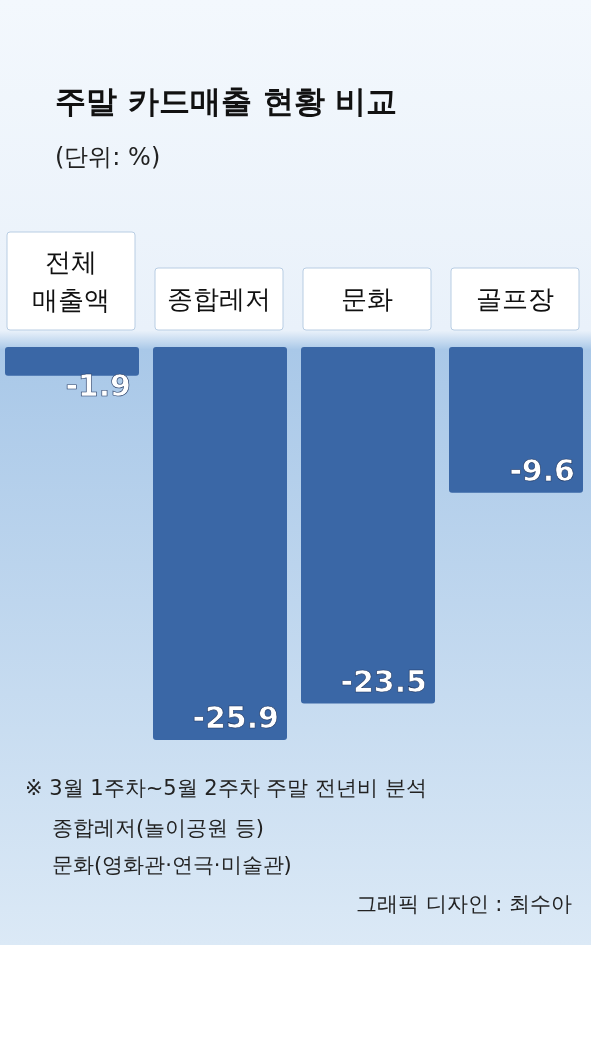 The height and width of the screenshot is (1040, 591). What do you see at coordinates (108, 157) in the screenshot?
I see `chart-subtitle: (단위: %)` at bounding box center [108, 157].